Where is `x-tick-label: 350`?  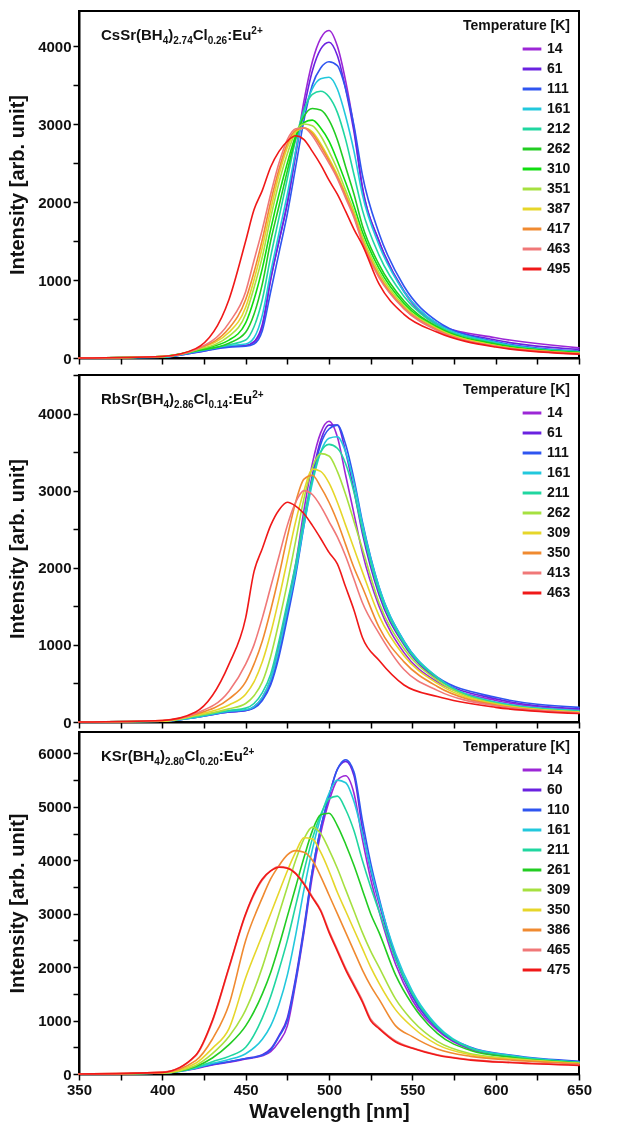
x-tick-label: 350 is located at coordinates (79, 1089).